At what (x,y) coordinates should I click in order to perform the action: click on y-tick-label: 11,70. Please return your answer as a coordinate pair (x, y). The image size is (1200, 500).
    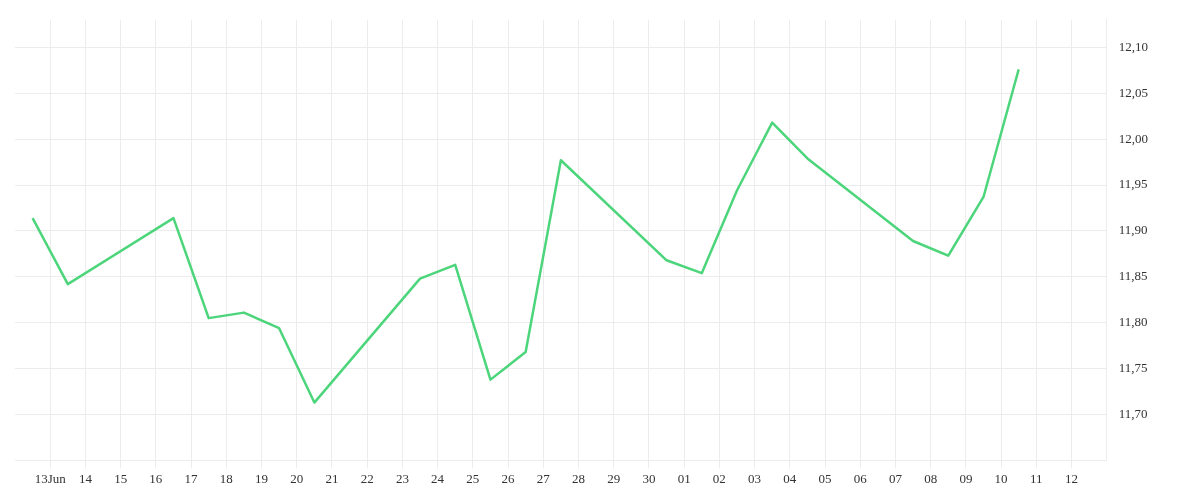
    Looking at the image, I should click on (1133, 413).